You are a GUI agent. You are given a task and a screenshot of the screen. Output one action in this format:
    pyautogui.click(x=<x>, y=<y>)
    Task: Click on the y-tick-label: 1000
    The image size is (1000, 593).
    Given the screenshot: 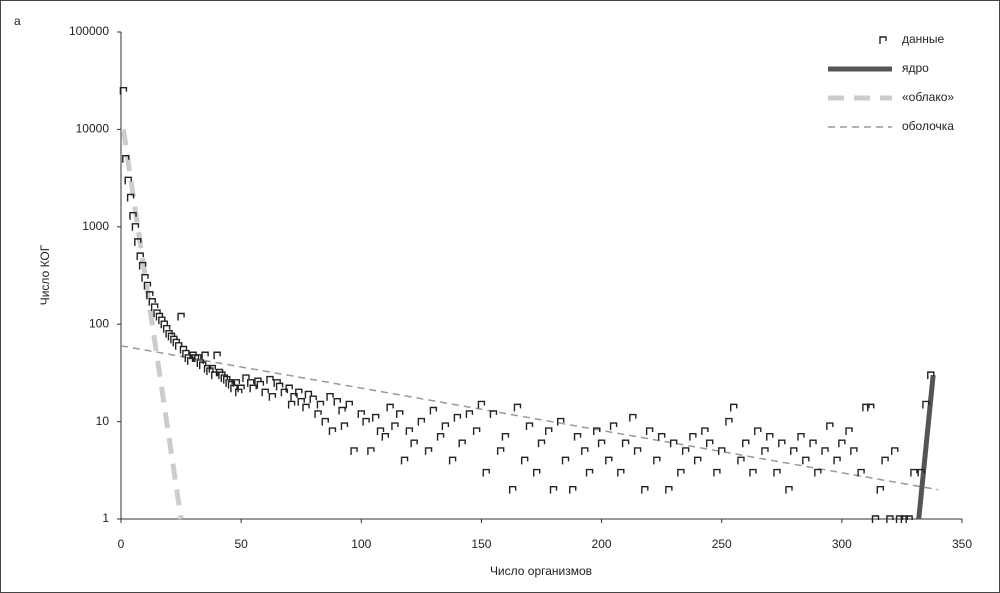 What is the action you would take?
    pyautogui.click(x=95, y=226)
    